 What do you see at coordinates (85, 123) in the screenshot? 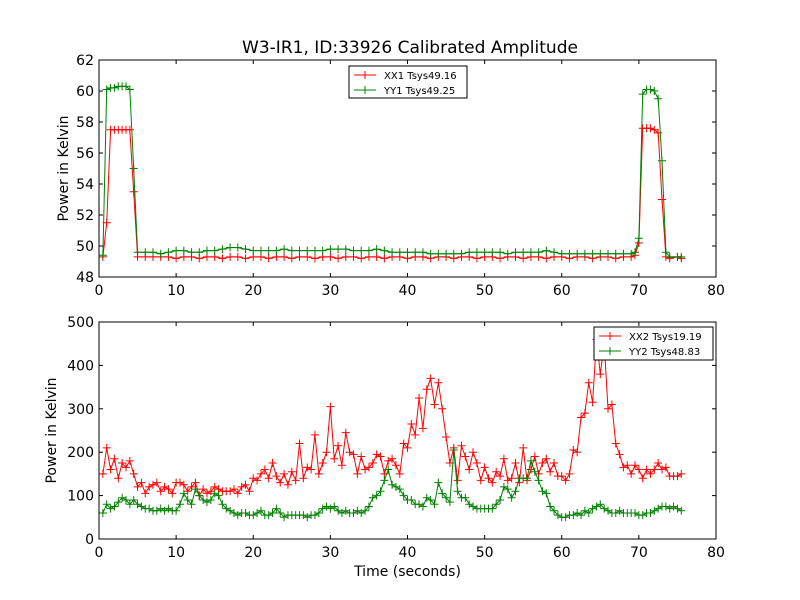
I see `y-tick-label: 58` at bounding box center [85, 123].